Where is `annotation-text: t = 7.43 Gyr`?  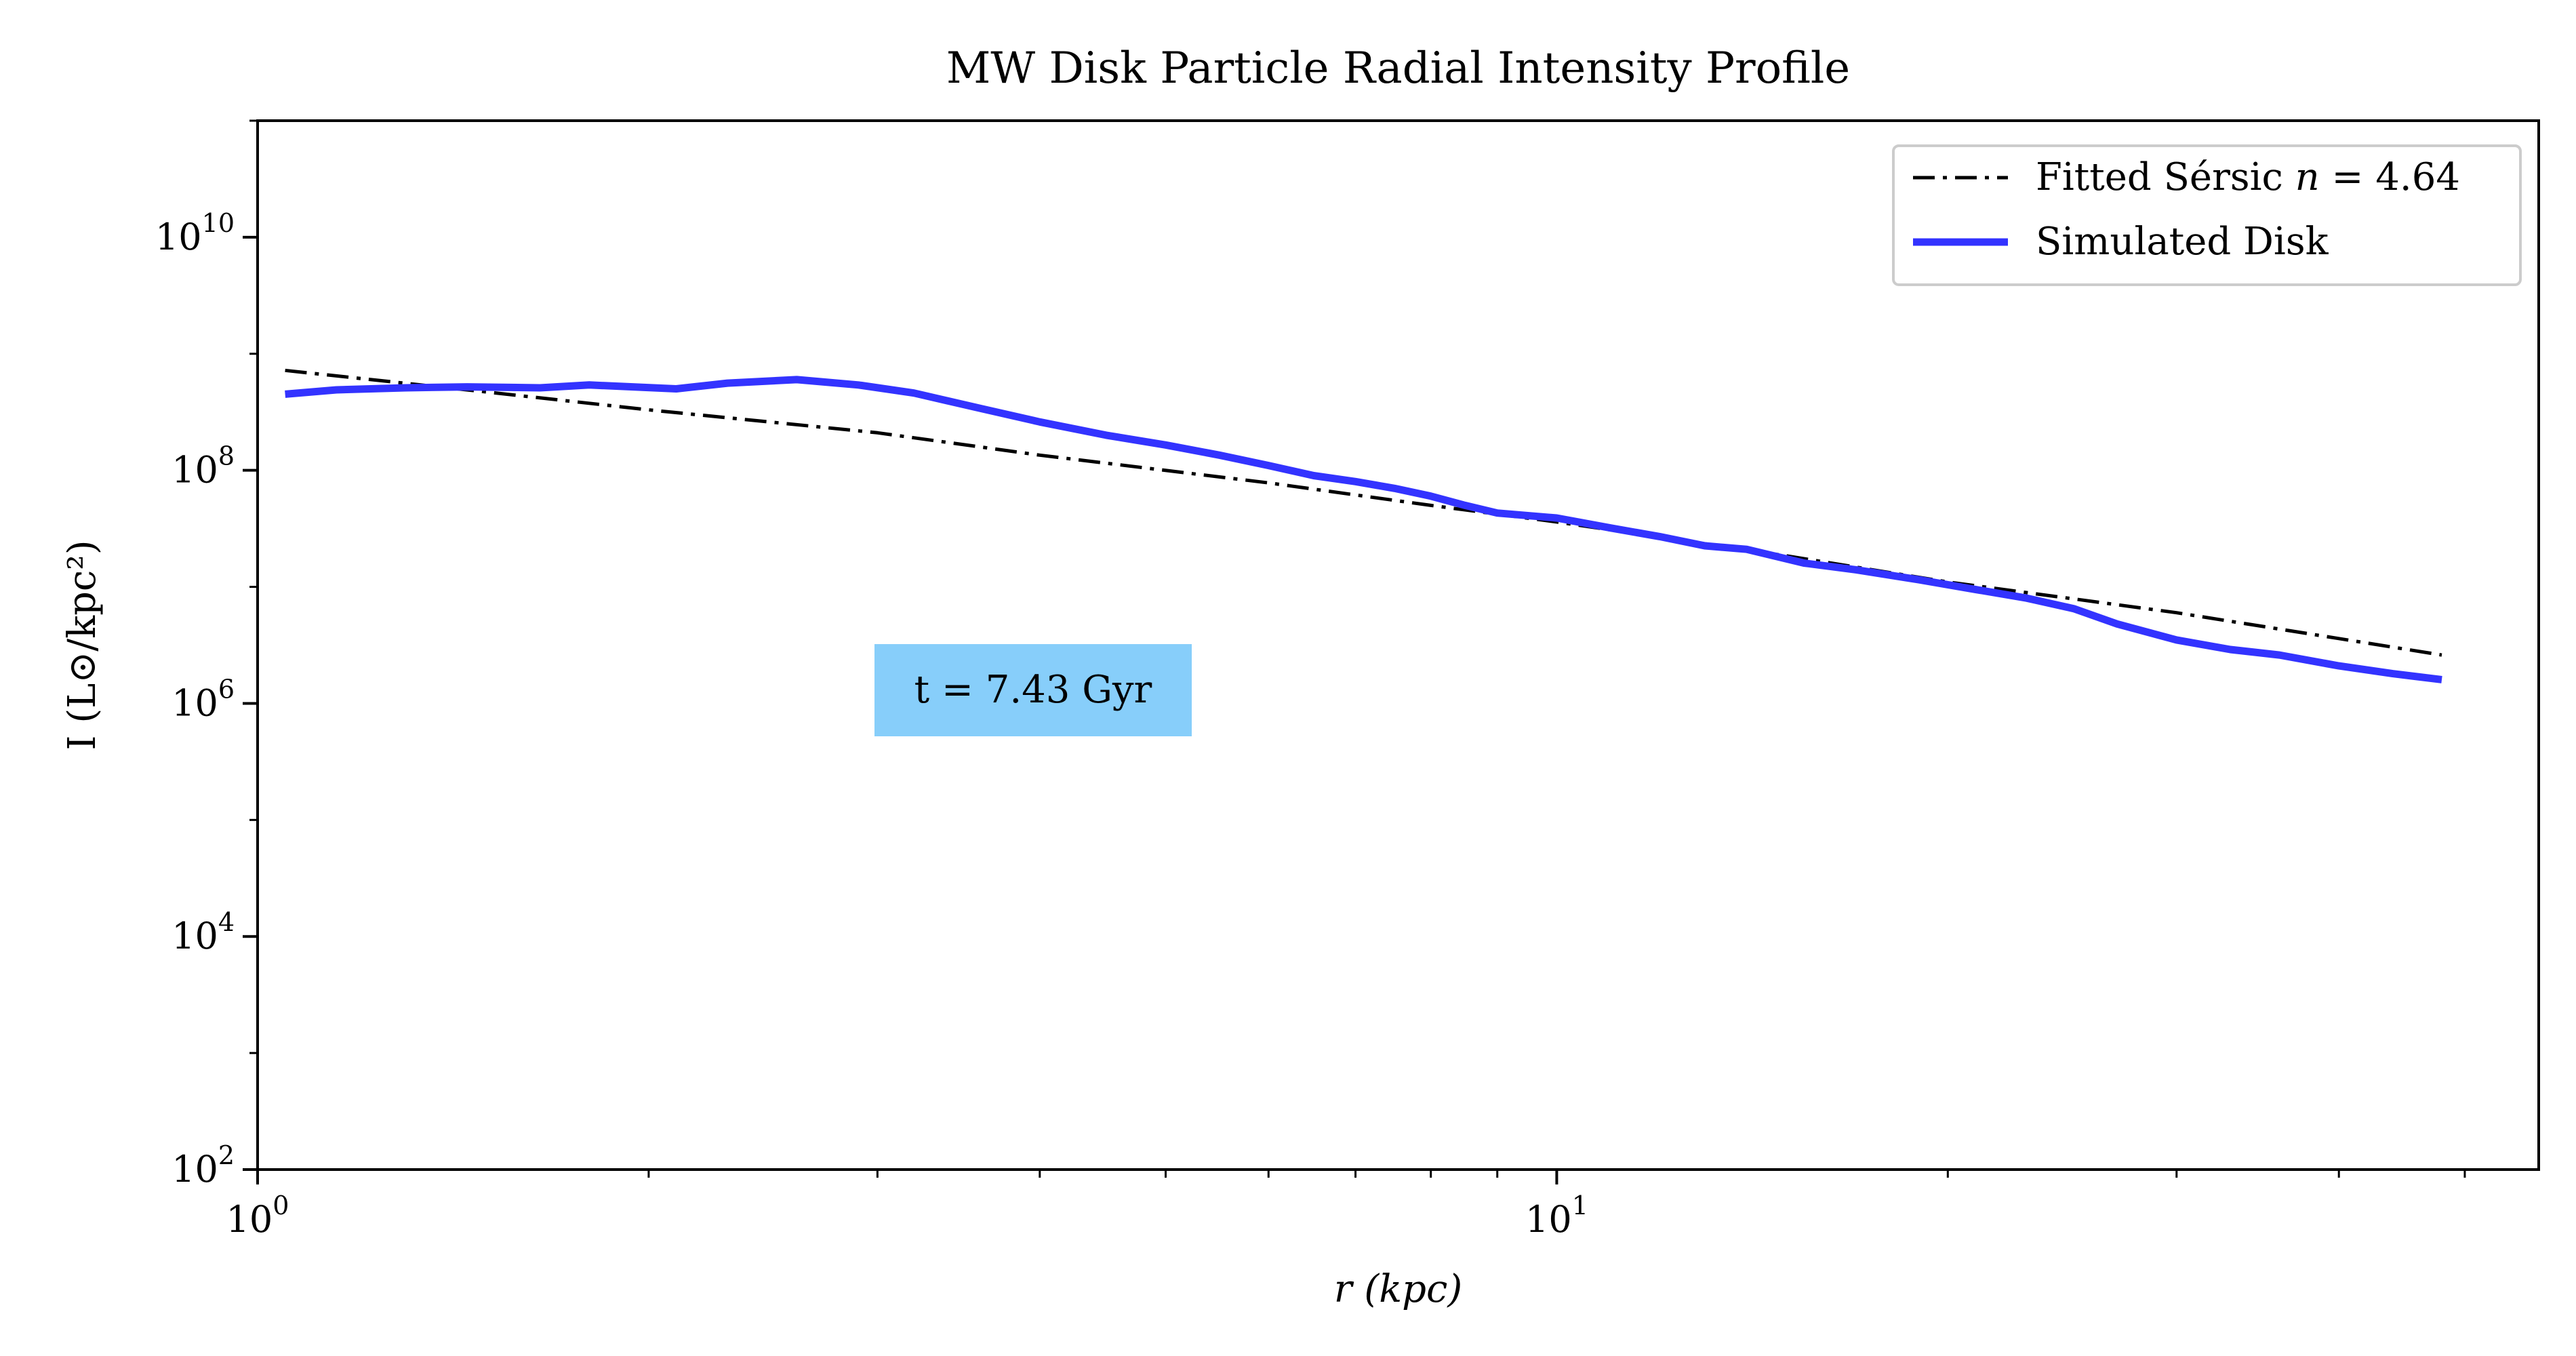 annotation-text: t = 7.43 Gyr is located at coordinates (1033, 690).